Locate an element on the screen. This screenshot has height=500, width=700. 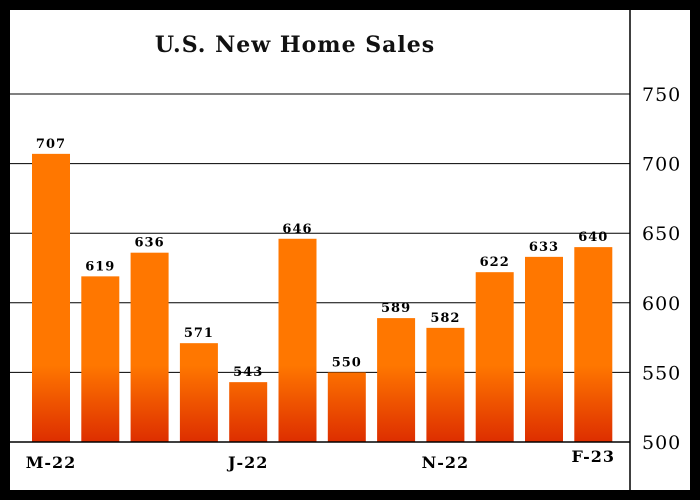
y-tick-label: 600 is located at coordinates (661, 304).